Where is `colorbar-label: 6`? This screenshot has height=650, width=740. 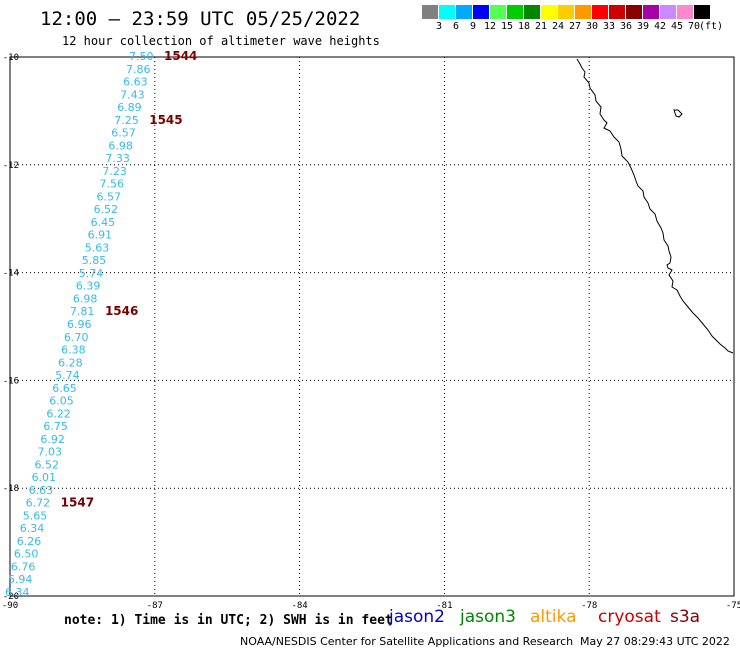 colorbar-label: 6 is located at coordinates (456, 26).